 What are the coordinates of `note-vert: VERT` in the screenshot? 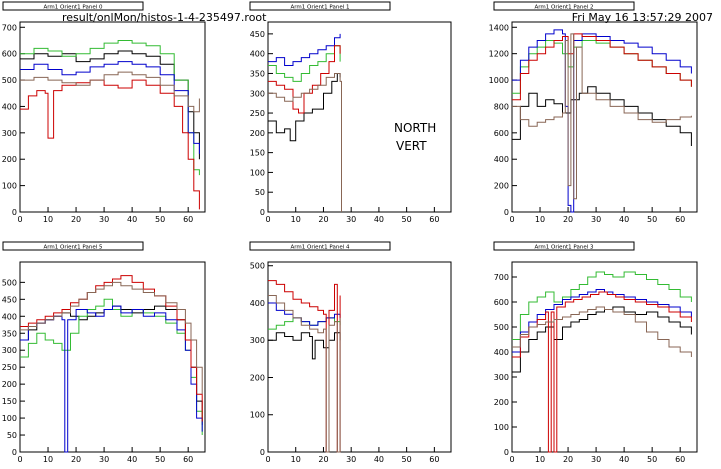 It's located at (411, 146).